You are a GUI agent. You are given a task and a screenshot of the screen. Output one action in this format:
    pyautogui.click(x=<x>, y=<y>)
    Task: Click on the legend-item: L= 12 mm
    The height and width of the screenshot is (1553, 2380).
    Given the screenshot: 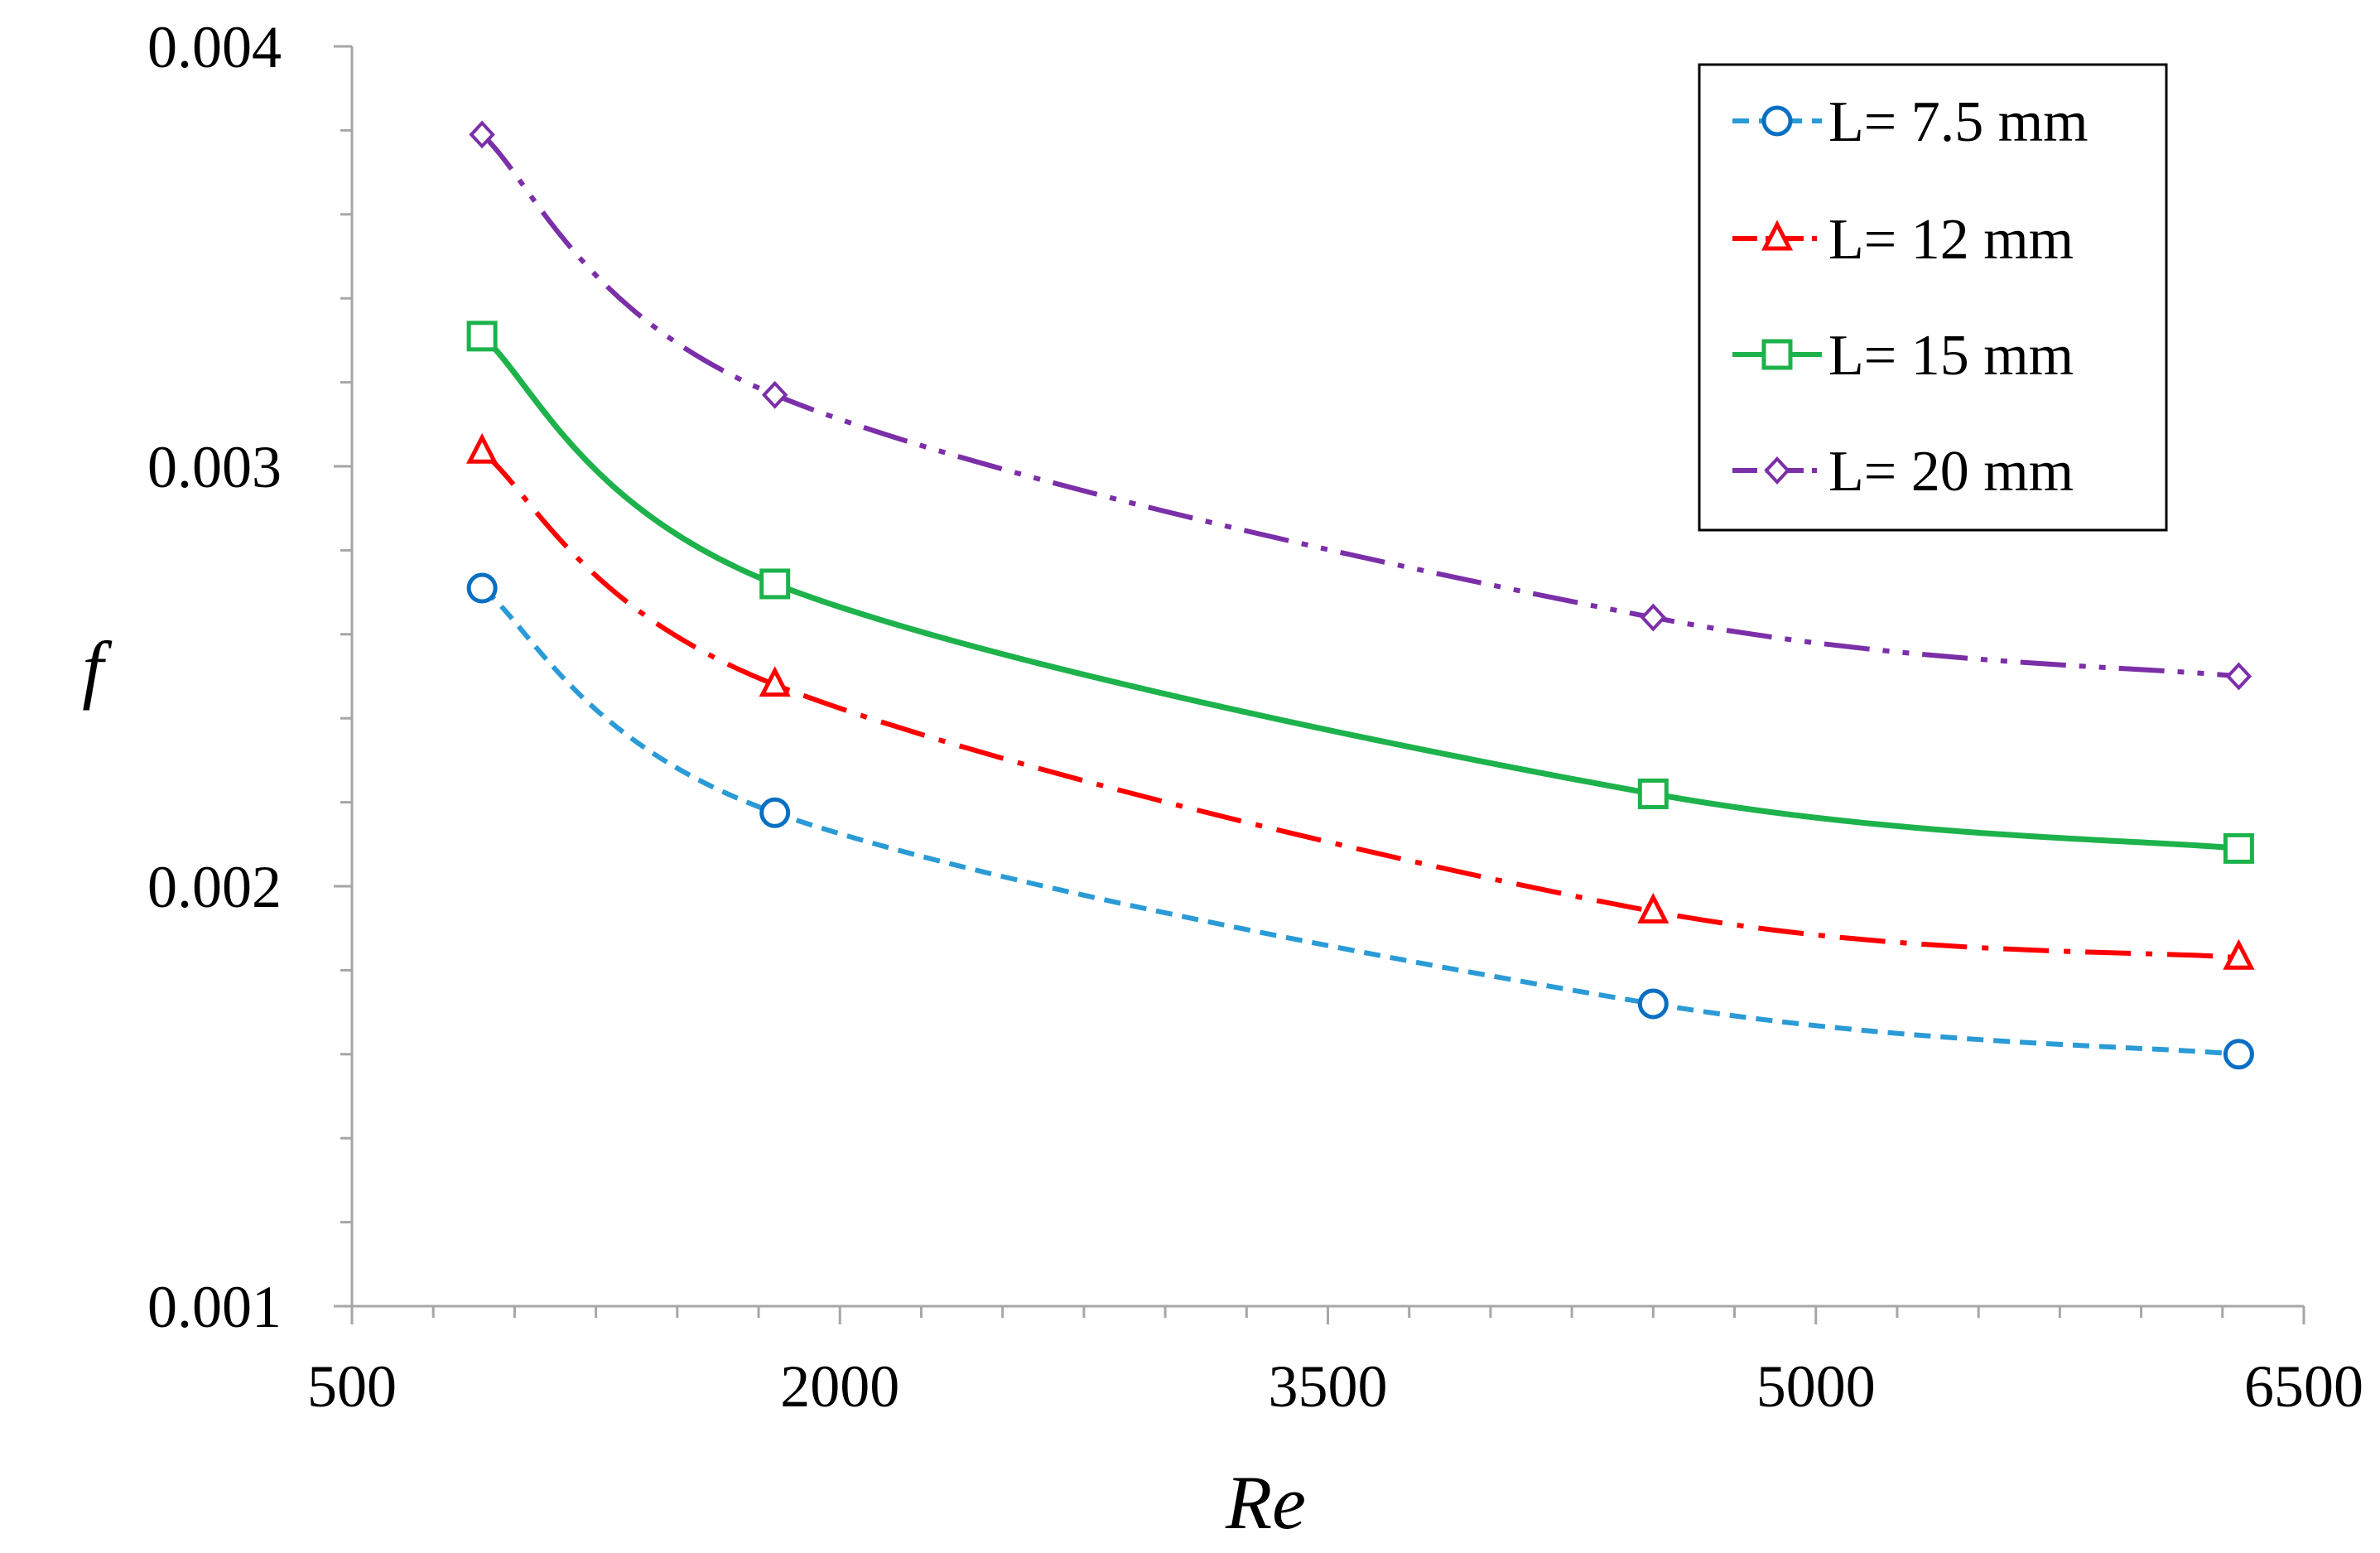 What is the action you would take?
    pyautogui.click(x=1903, y=240)
    